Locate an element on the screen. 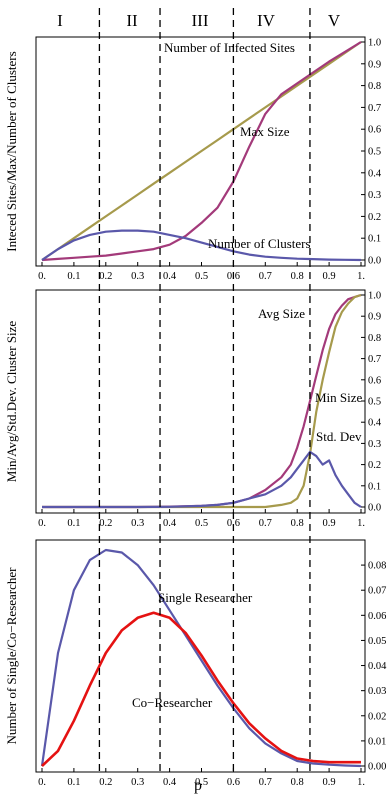  series-annotation: Number of Clusters is located at coordinates (259, 243).